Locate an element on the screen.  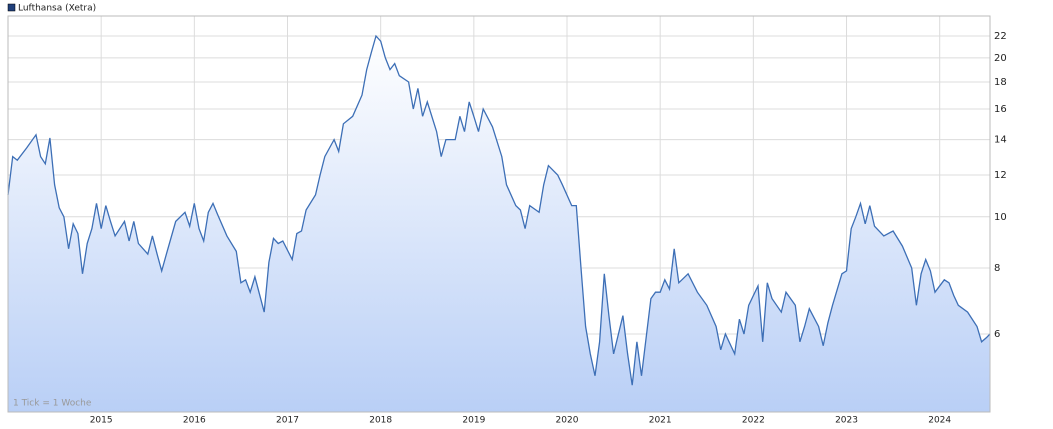
x-tick-label: 2016 is located at coordinates (194, 421).